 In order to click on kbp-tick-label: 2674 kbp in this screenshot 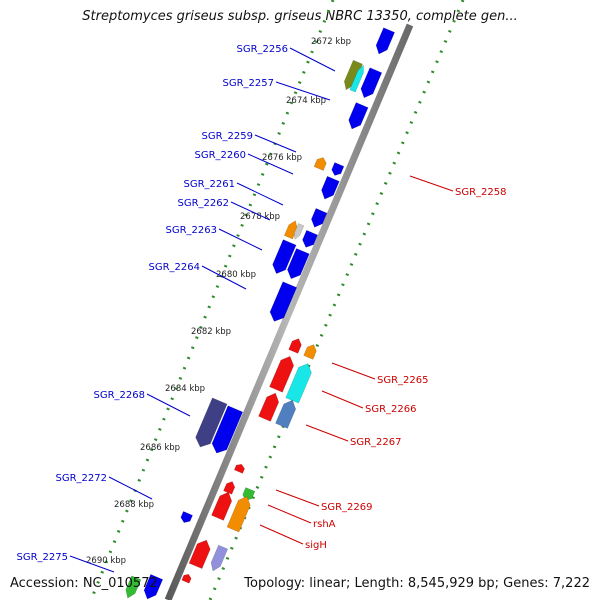, I will do `click(306, 101)`.